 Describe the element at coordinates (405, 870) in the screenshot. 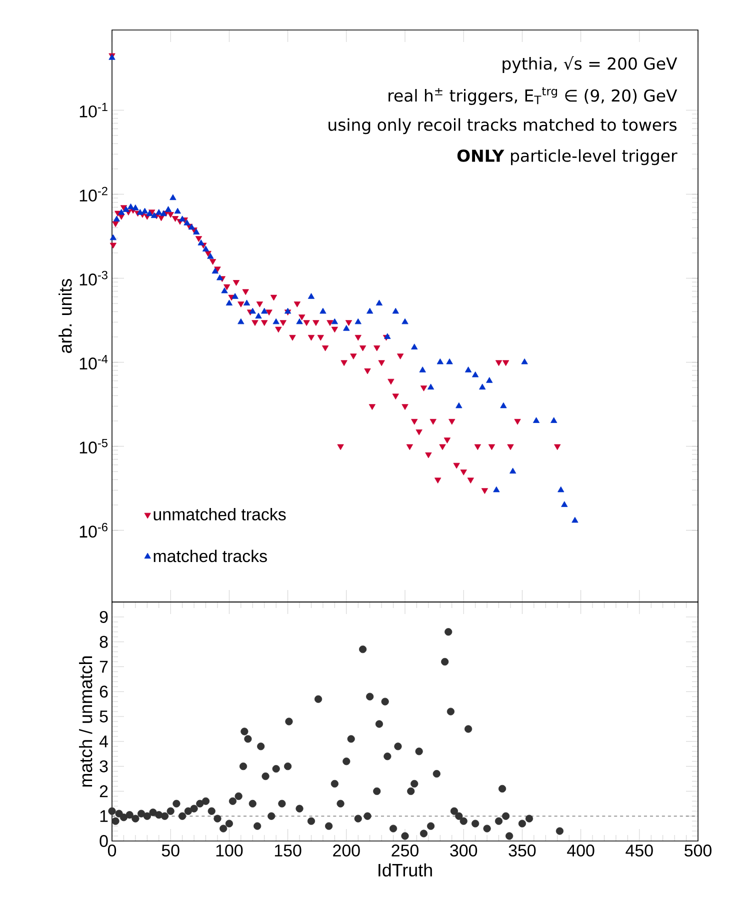

I see `x-axis-title: IdTruth` at that location.